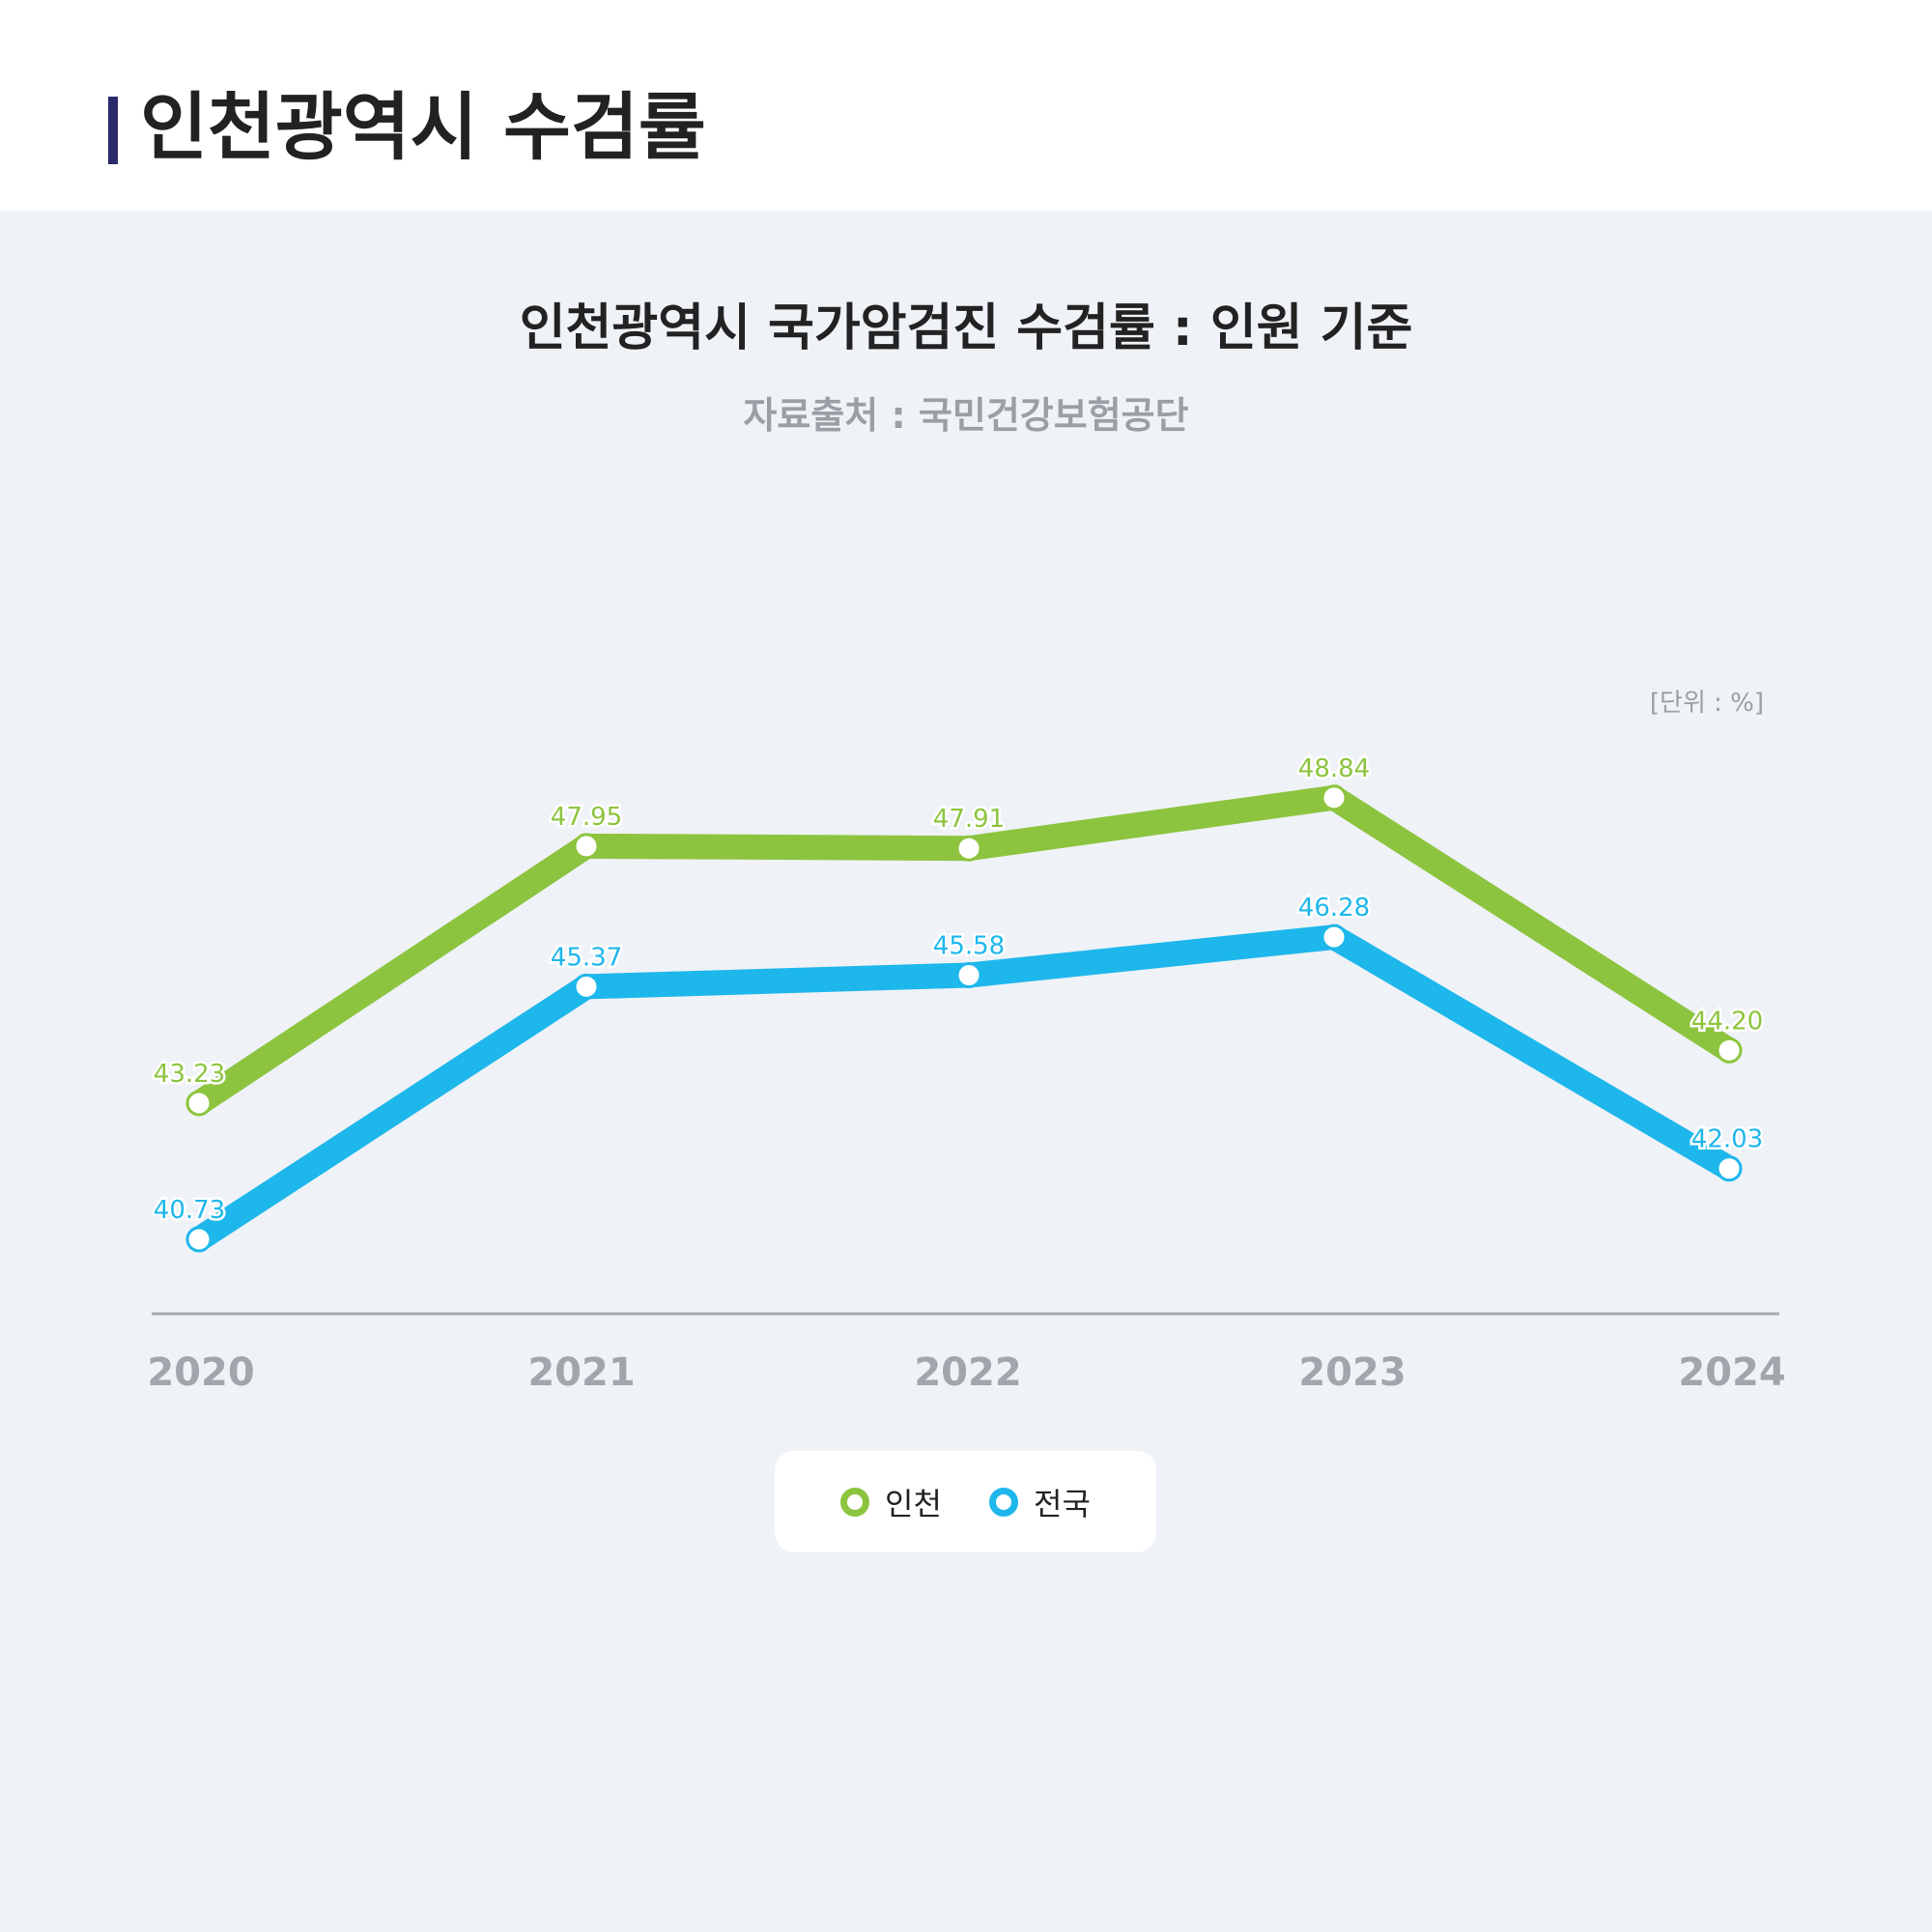 This screenshot has width=1932, height=1932. What do you see at coordinates (423, 127) in the screenshot?
I see `page-title: 인천광역시 수검률` at bounding box center [423, 127].